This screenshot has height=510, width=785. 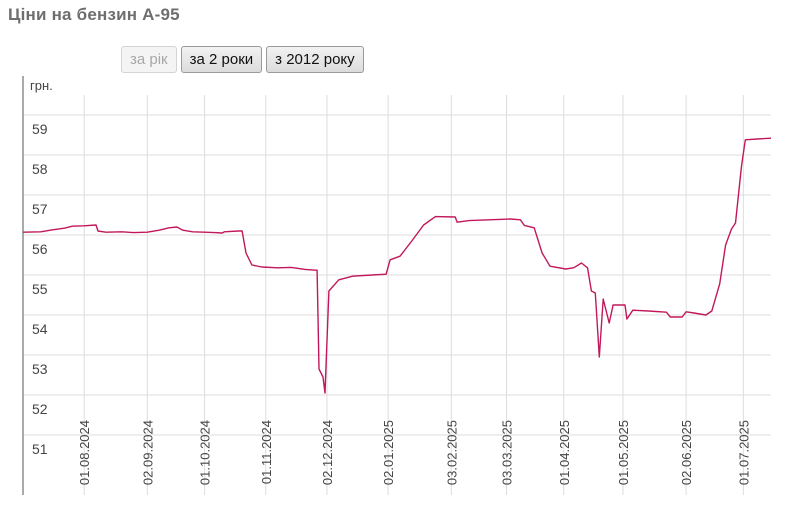 What do you see at coordinates (686, 452) in the screenshot?
I see `x-tick-label: 02.06.2025` at bounding box center [686, 452].